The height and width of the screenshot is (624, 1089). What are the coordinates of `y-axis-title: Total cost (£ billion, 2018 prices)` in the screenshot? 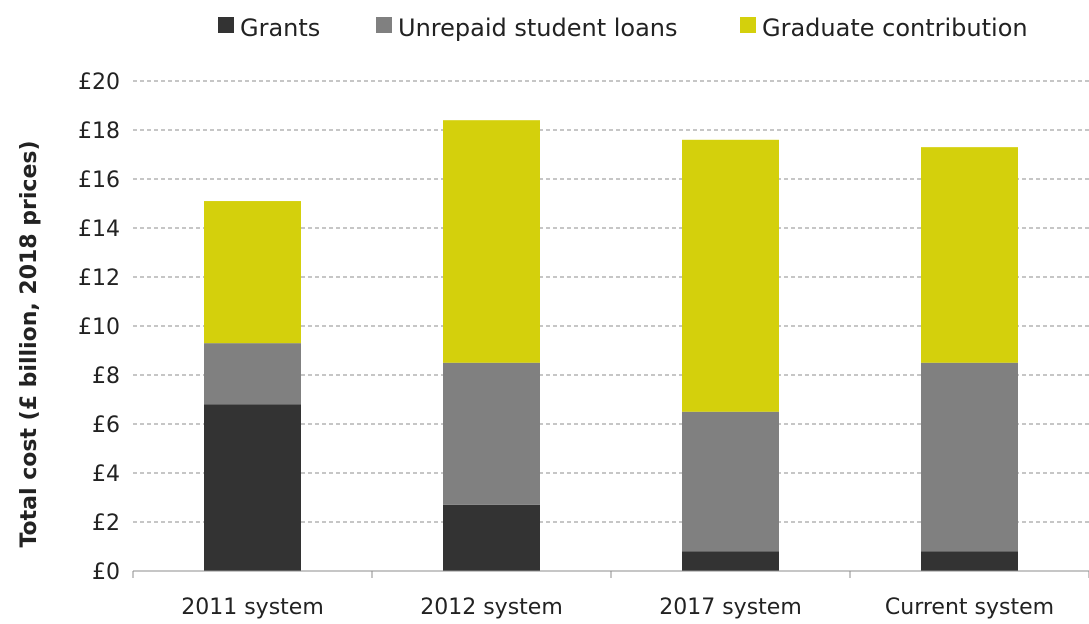 It's located at (29, 343).